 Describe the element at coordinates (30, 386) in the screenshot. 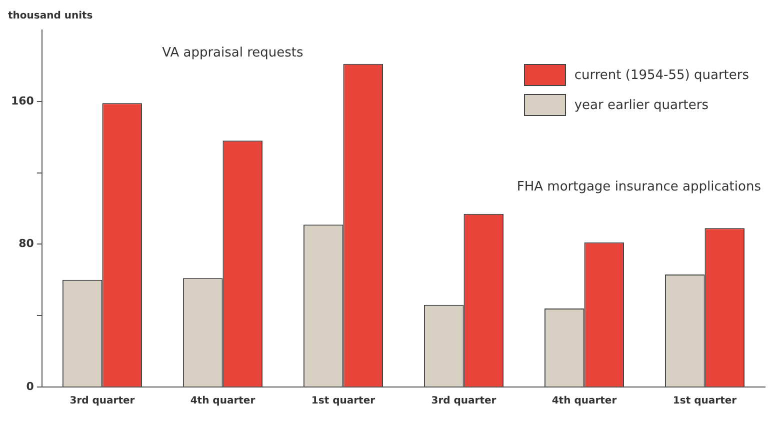

I see `y-tick-label: 0` at that location.